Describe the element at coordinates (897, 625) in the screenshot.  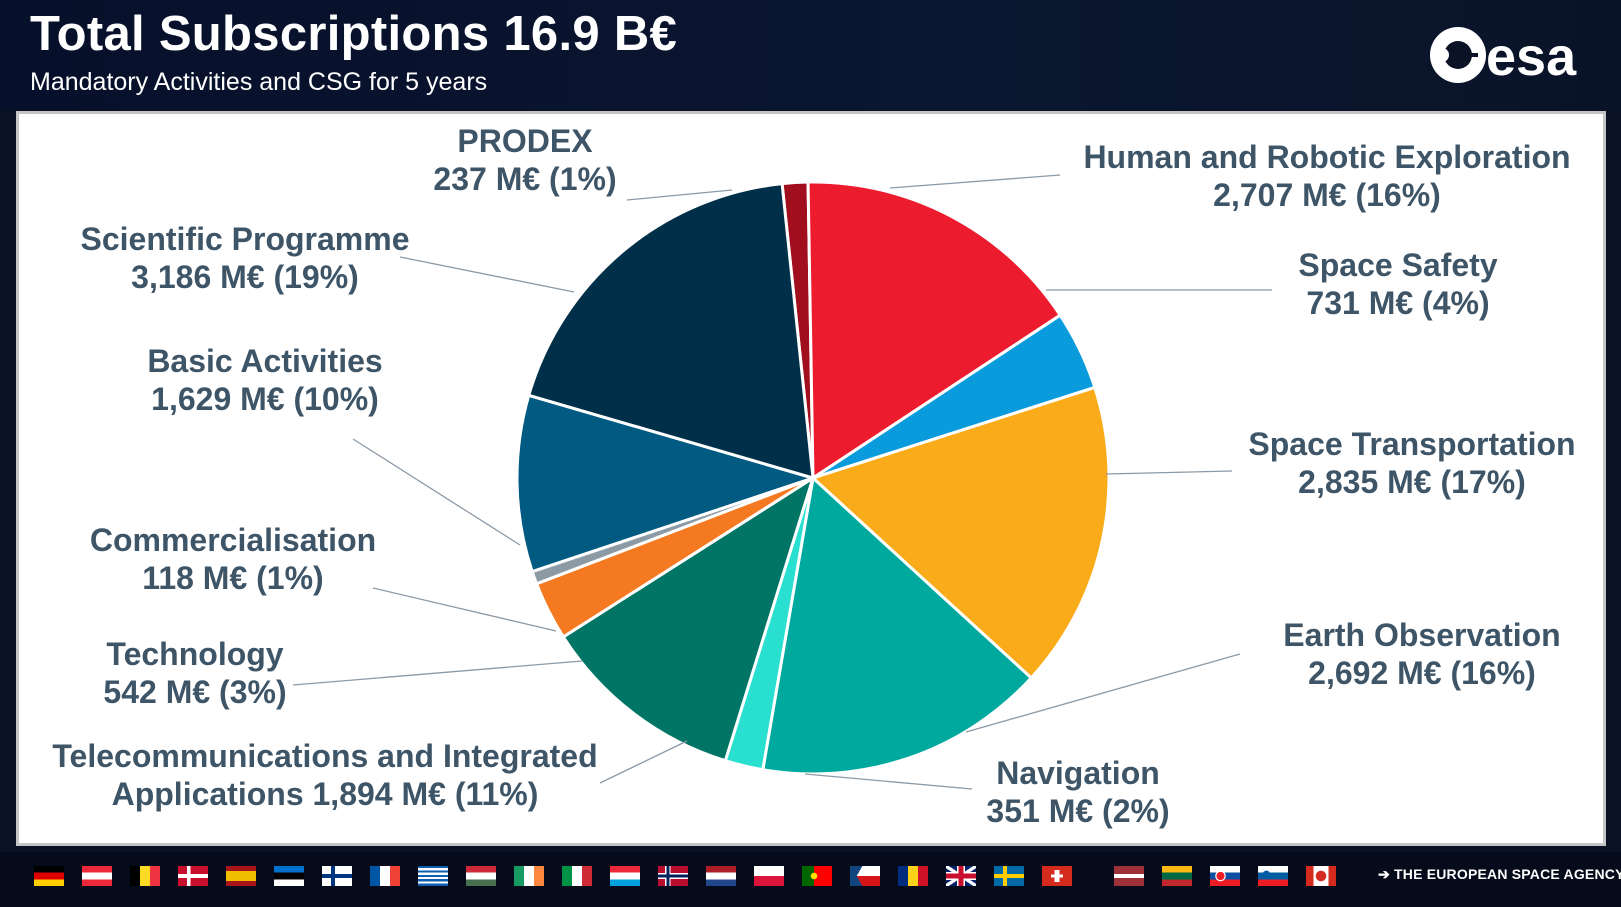
I see `pie-slice-earth-observation` at that location.